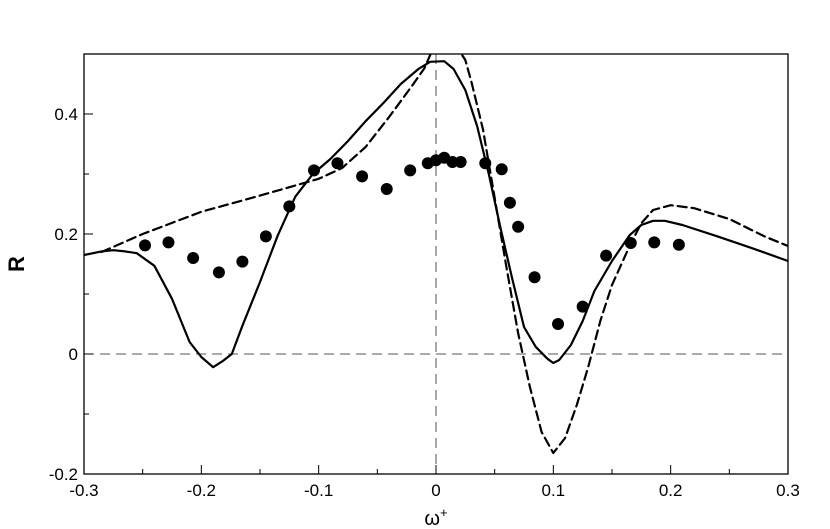  I want to click on x-axis-title-superscript: +, so click(444, 512).